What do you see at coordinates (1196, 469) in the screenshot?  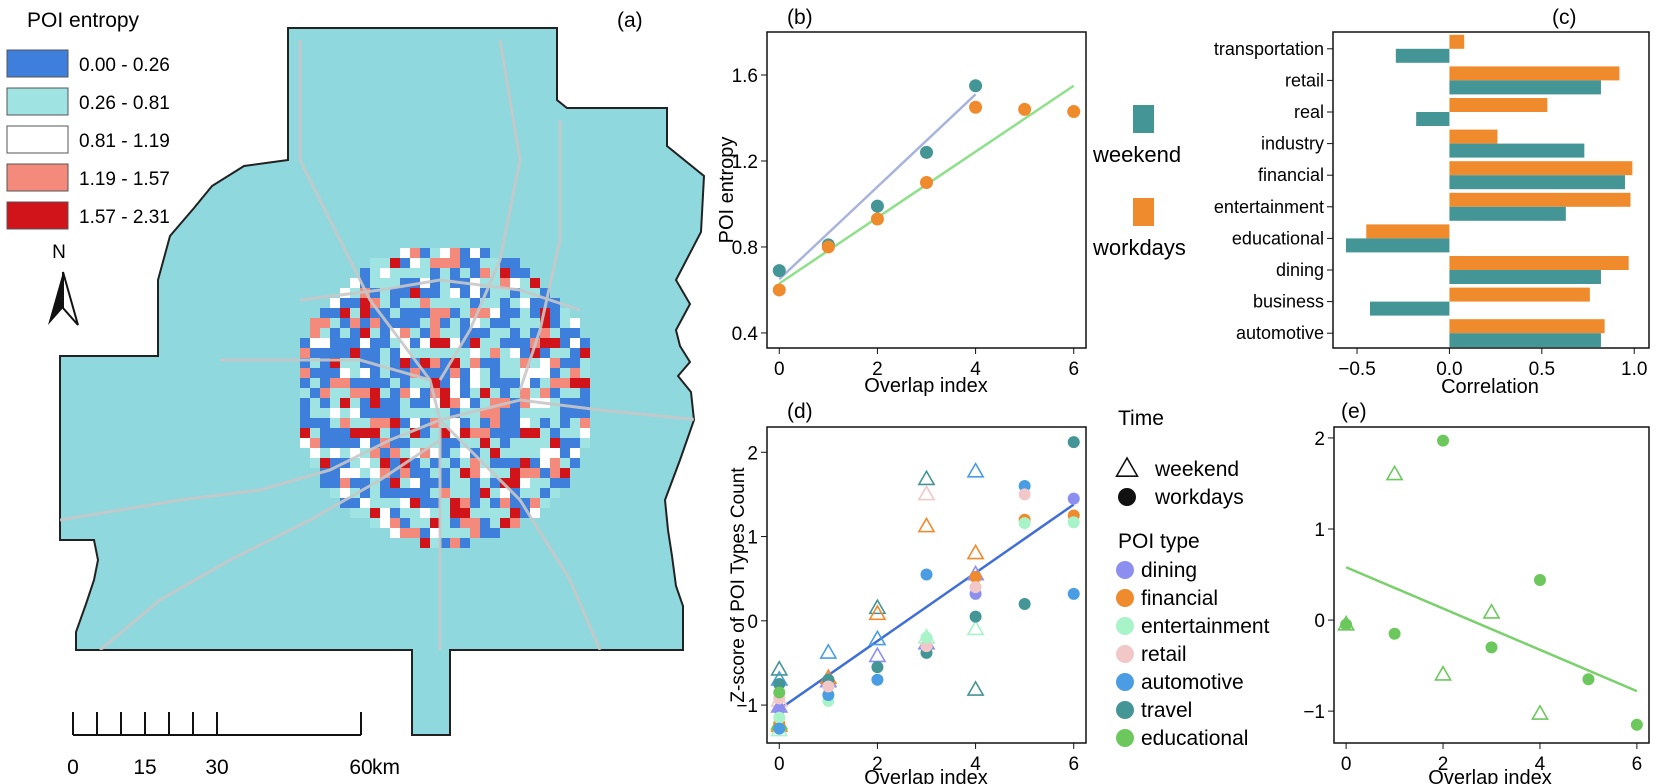 I see `time-legend-weekend: weekend` at bounding box center [1196, 469].